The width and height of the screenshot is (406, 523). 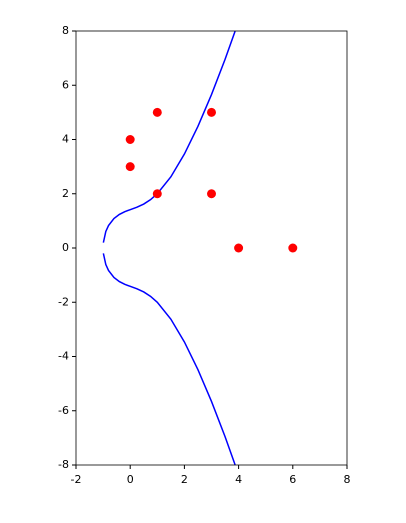 I want to click on y-tick-label: 8, so click(x=65, y=30).